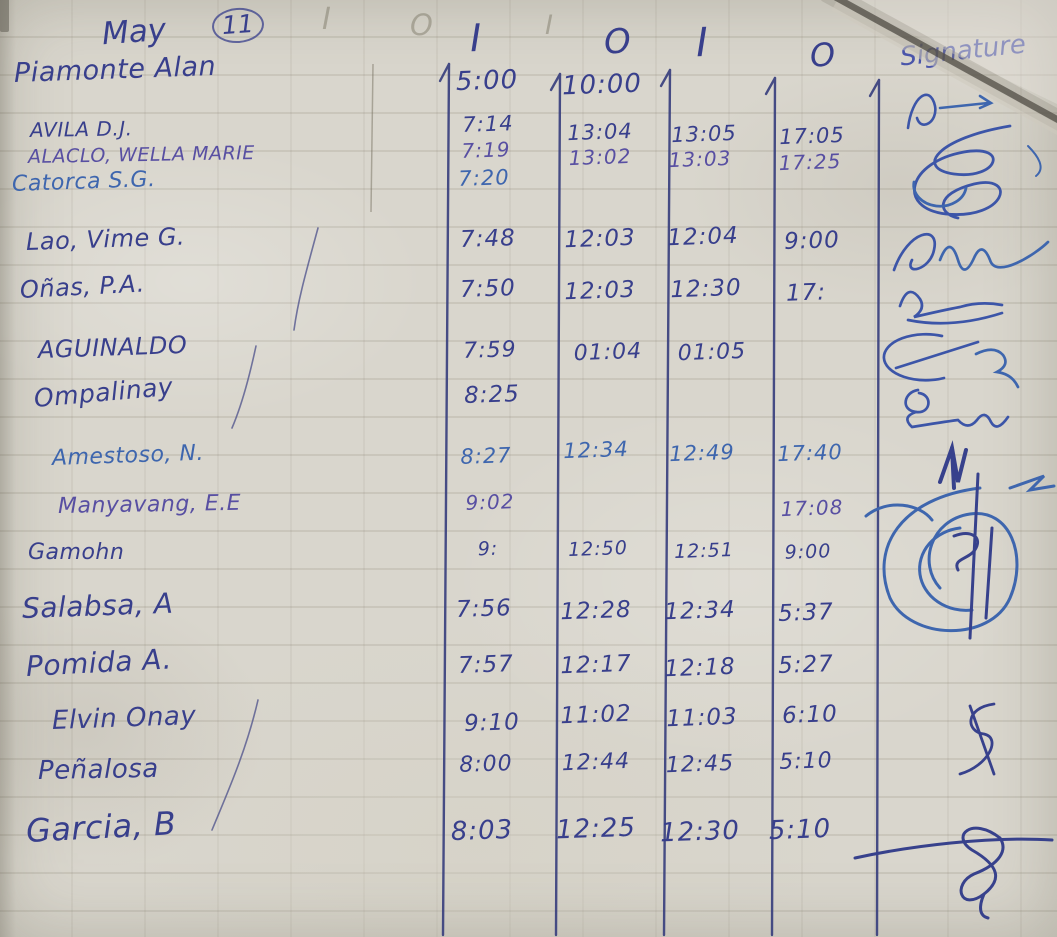  Describe the element at coordinates (700, 832) in the screenshot. I see `time-in-cell: 12:30` at that location.